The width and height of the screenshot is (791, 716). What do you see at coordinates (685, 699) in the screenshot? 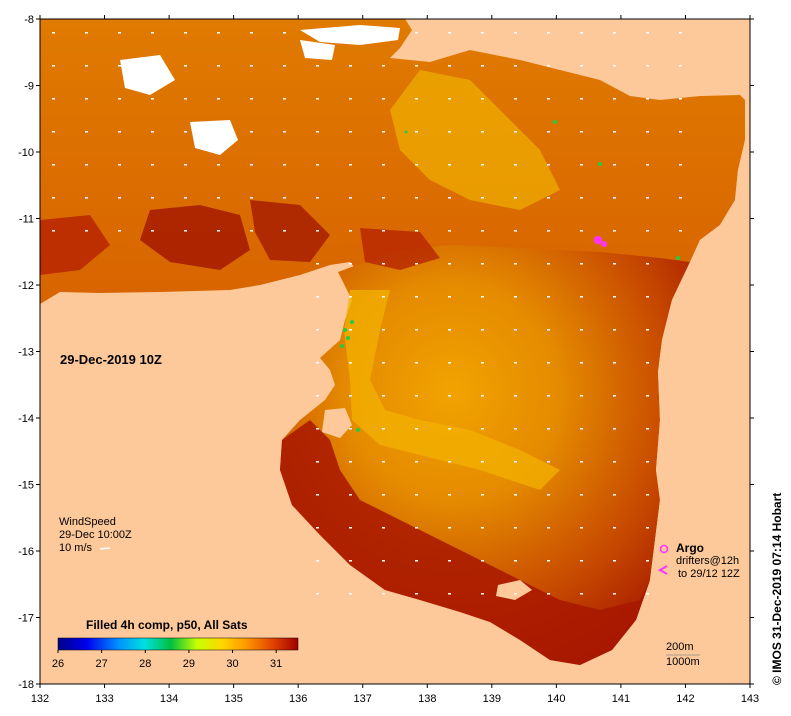
I see `x-tick-label: 142` at bounding box center [685, 699].